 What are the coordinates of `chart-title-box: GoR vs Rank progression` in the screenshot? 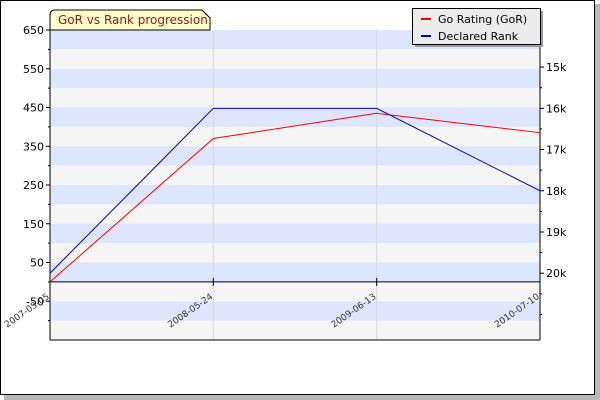 It's located at (130, 20).